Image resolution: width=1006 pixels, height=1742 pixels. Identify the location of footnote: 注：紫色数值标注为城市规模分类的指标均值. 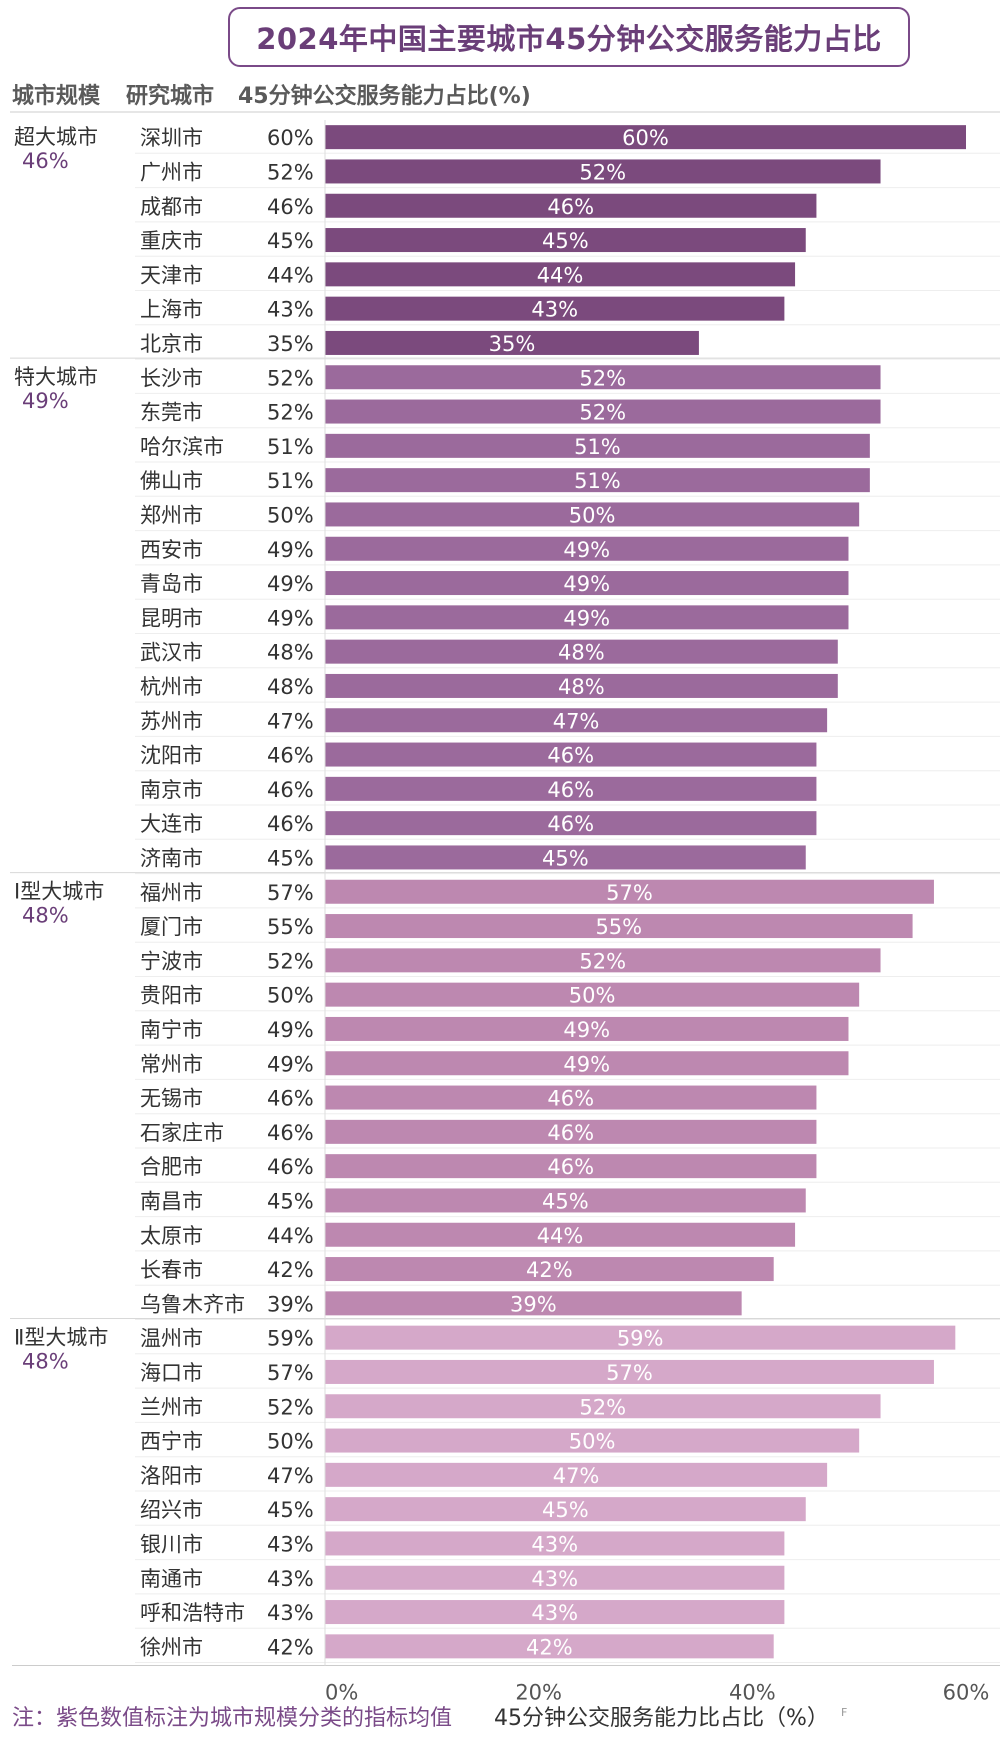
(232, 1718).